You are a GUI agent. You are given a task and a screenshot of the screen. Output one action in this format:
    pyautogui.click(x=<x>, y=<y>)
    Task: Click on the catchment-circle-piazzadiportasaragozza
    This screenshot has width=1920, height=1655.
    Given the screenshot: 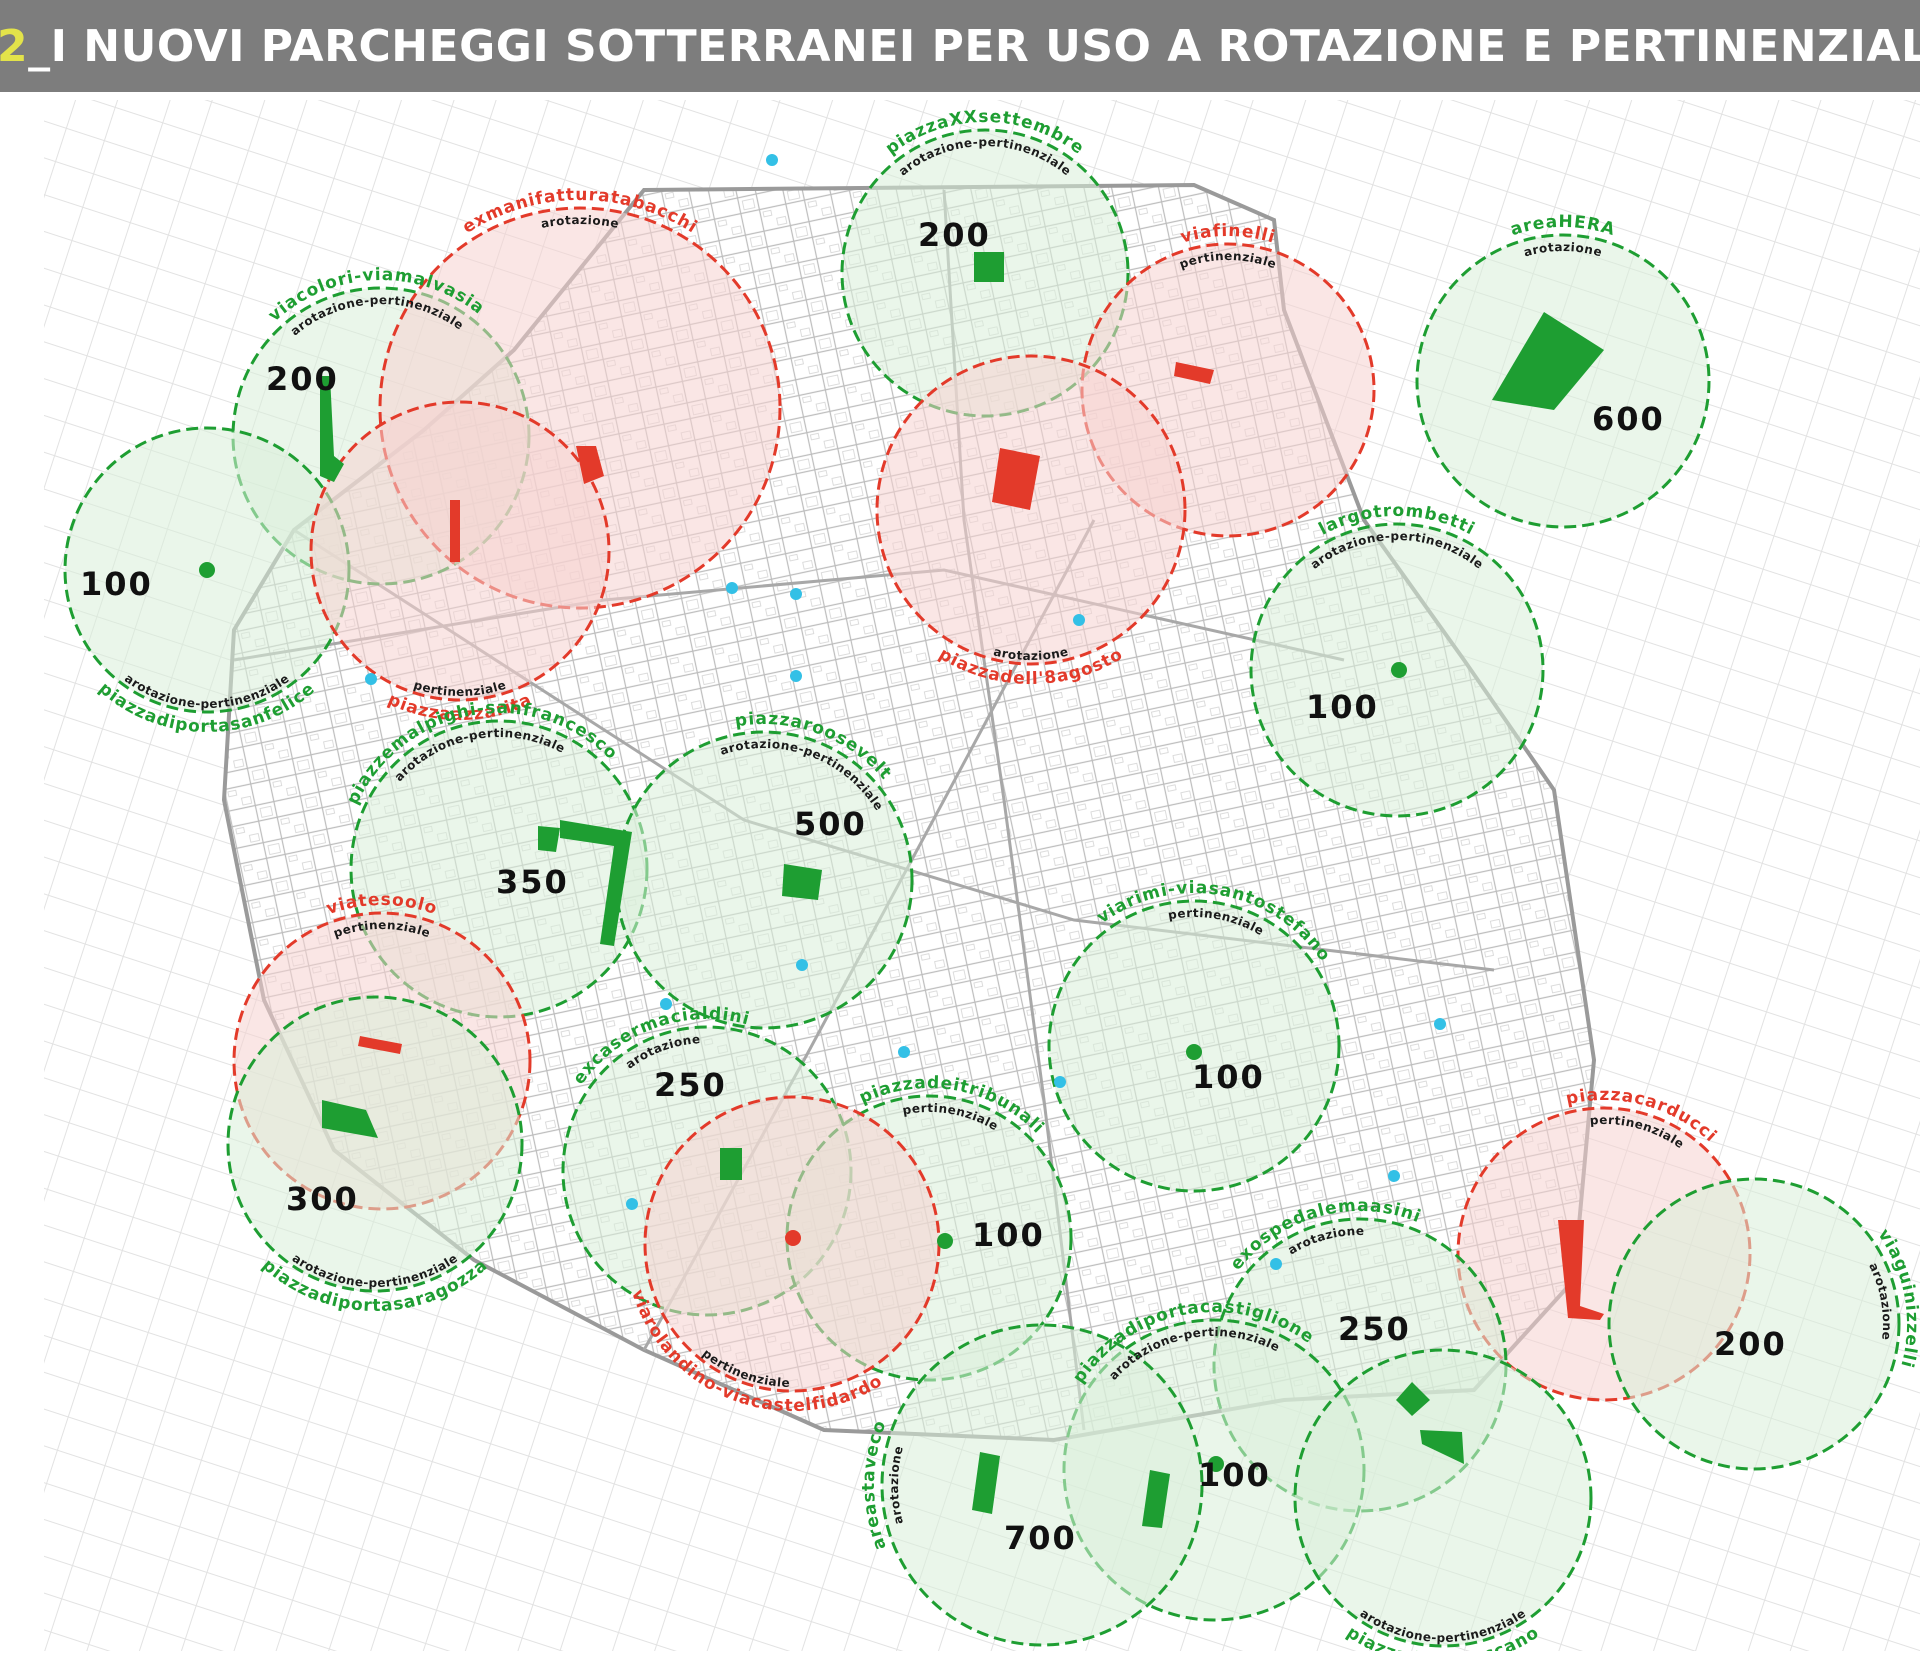 What is the action you would take?
    pyautogui.click(x=375, y=1144)
    